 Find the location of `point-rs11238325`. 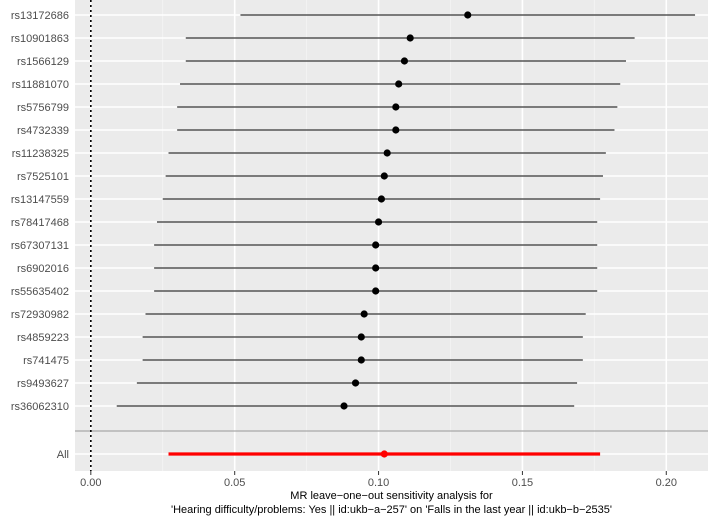

point-rs11238325 is located at coordinates (387, 153).